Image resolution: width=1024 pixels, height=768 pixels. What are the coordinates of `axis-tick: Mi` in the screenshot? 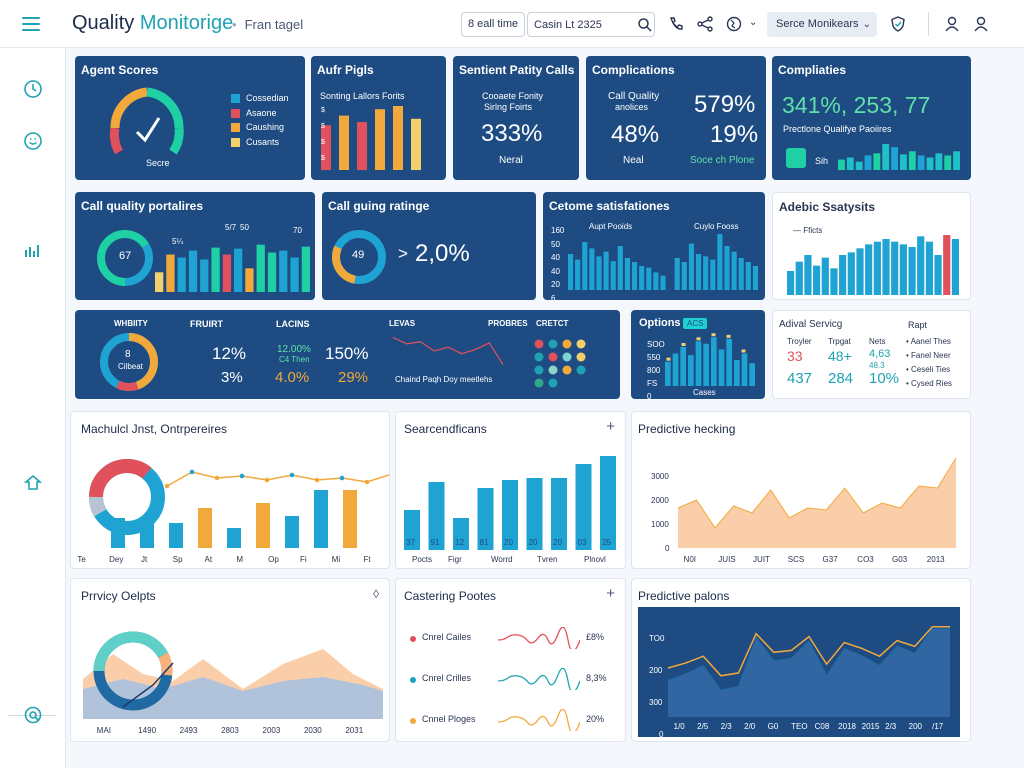 It's located at (336, 559).